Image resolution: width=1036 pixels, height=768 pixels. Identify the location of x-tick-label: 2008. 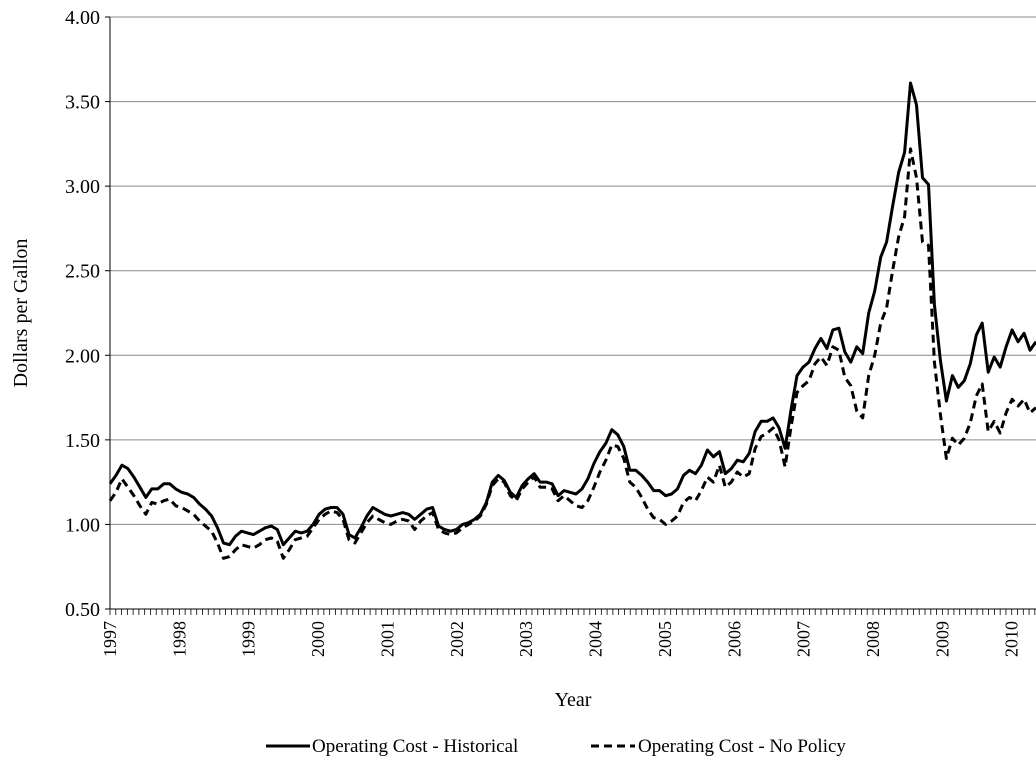
(873, 639).